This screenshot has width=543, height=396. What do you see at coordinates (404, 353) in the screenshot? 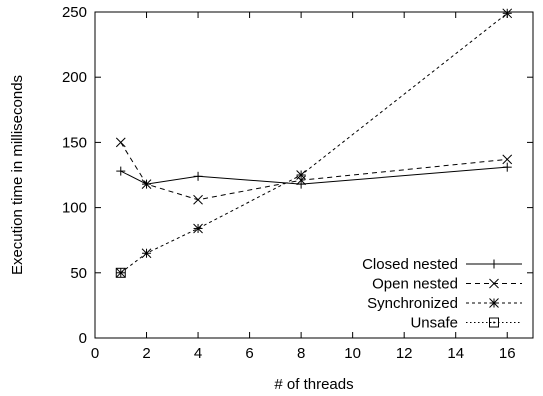
I see `x-tick-label: 12` at bounding box center [404, 353].